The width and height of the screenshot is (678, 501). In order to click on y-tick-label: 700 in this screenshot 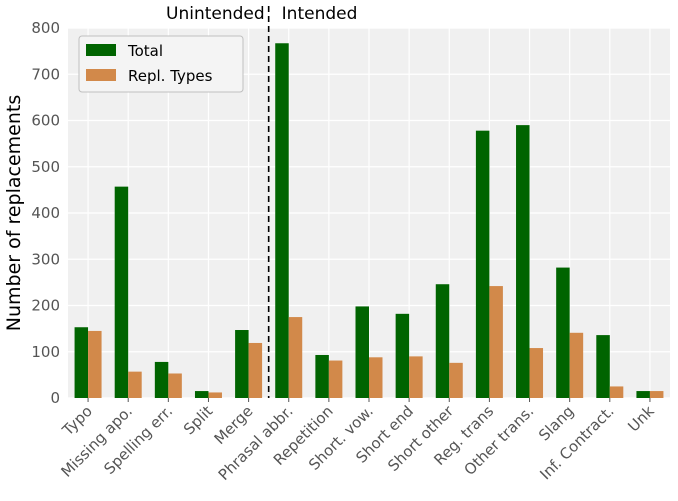, I will do `click(45, 74)`.